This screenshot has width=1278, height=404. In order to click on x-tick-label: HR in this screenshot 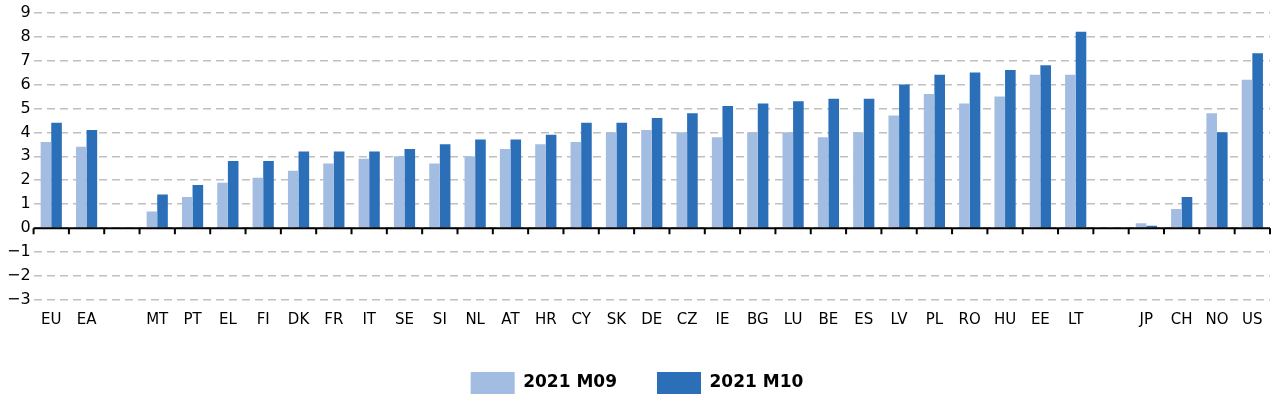, I will do `click(545, 318)`.